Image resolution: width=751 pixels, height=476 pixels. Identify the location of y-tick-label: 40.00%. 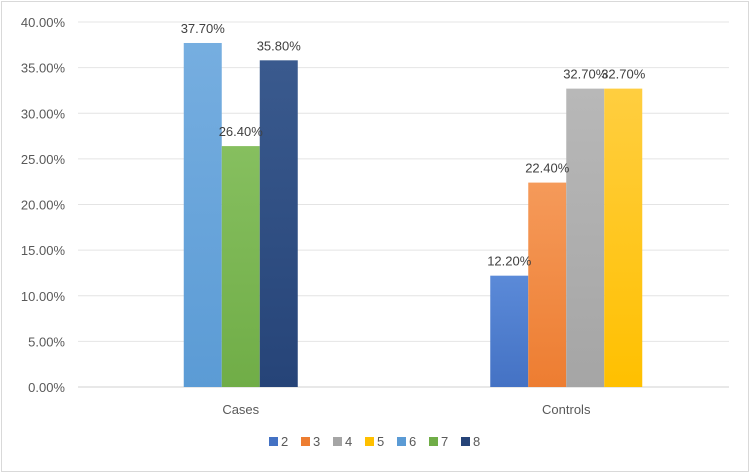
(43, 22).